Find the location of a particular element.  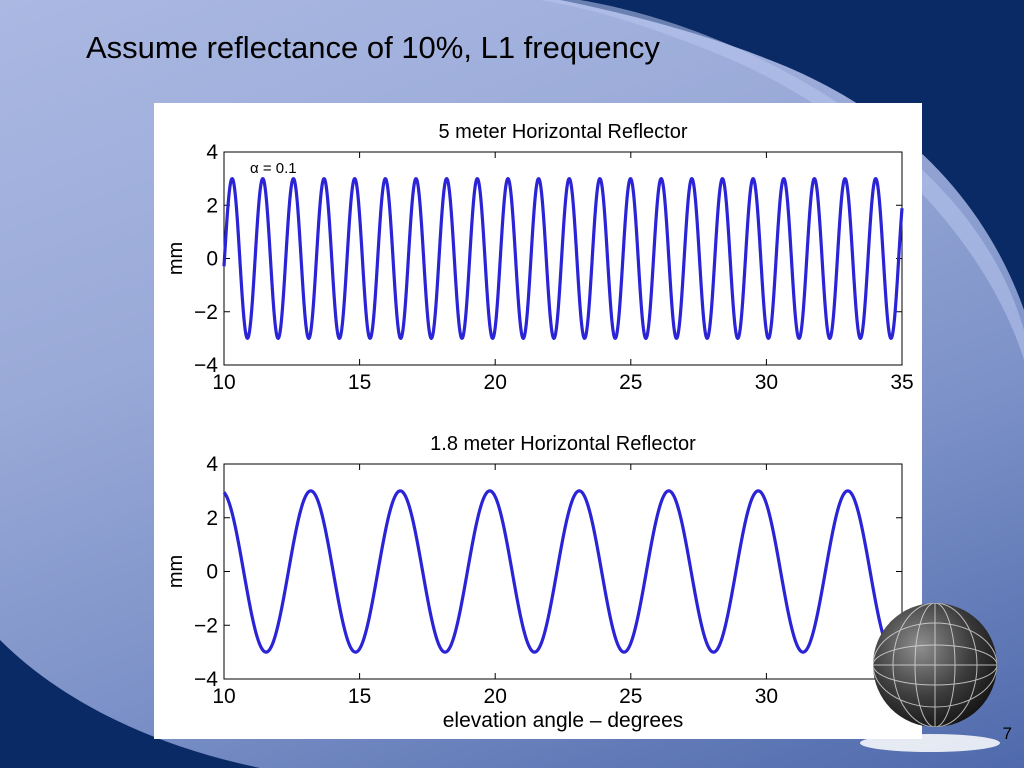

chart-2-ytick-label: 2 is located at coordinates (212, 518).